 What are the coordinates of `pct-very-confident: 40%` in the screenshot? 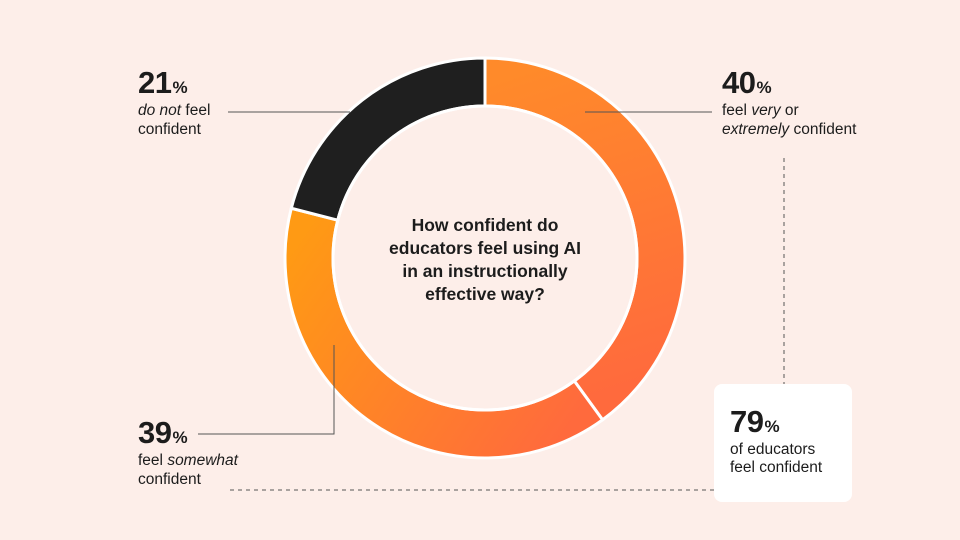 It's located at (747, 82).